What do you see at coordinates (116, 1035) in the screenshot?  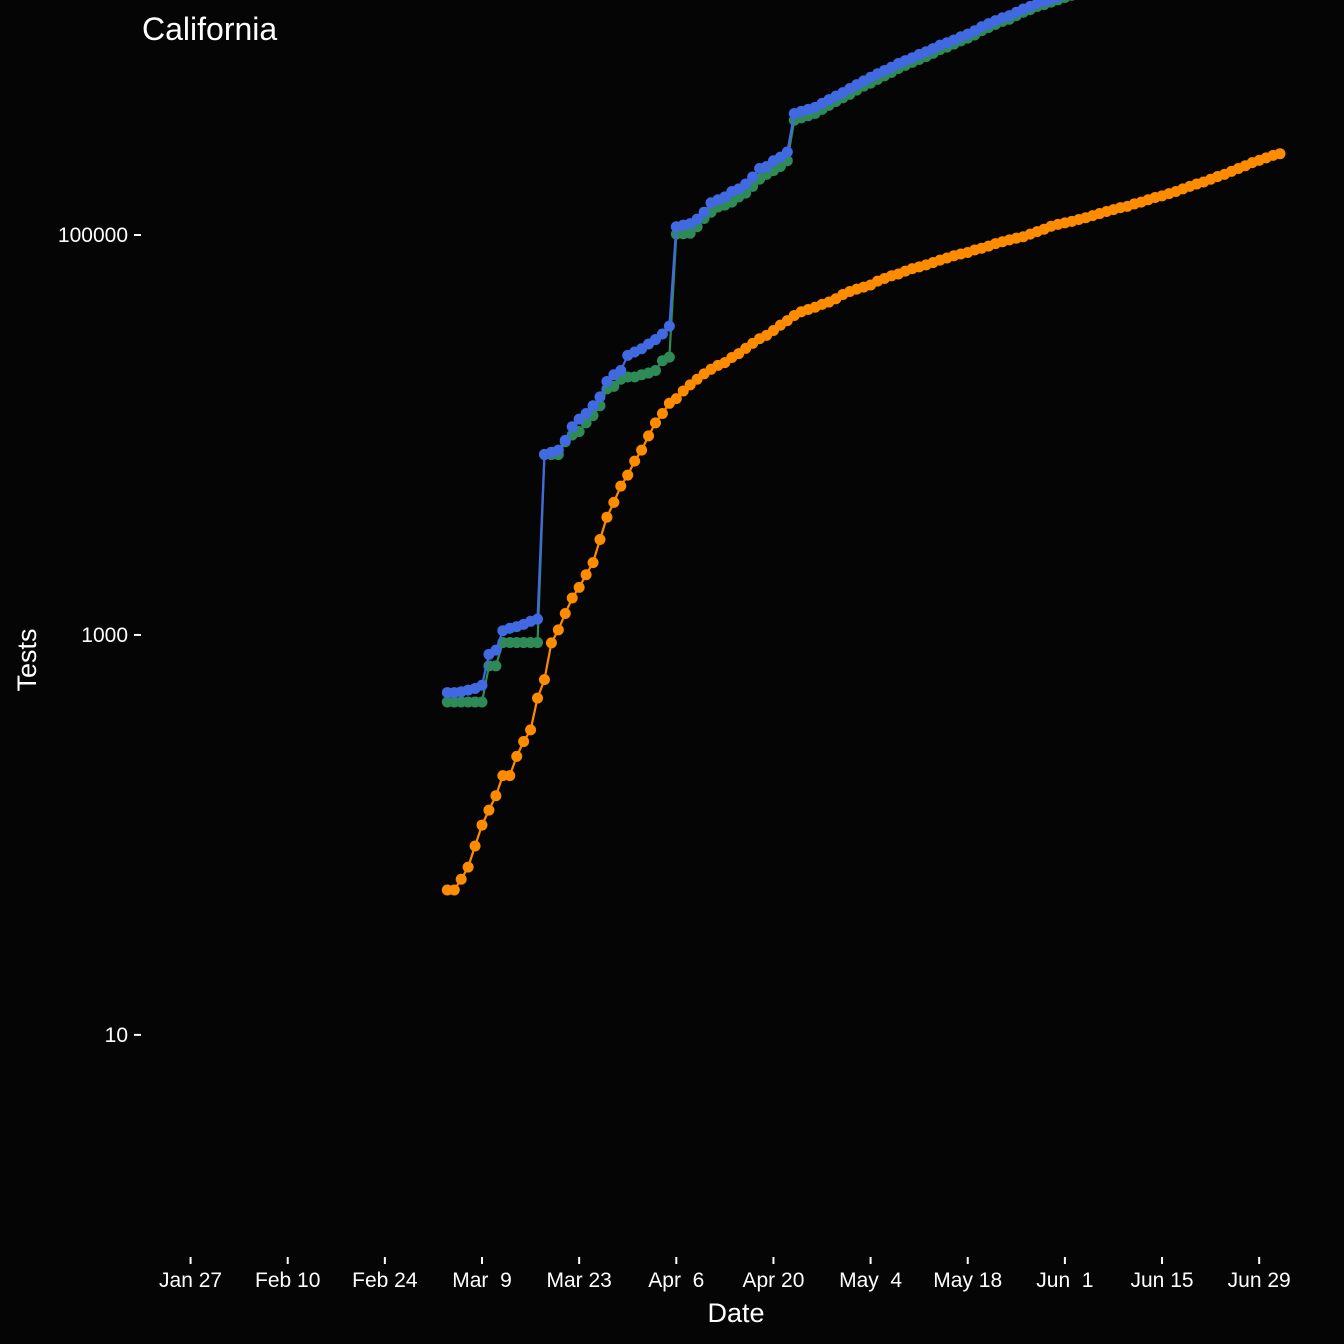 I see `y-tick-label: 10` at bounding box center [116, 1035].